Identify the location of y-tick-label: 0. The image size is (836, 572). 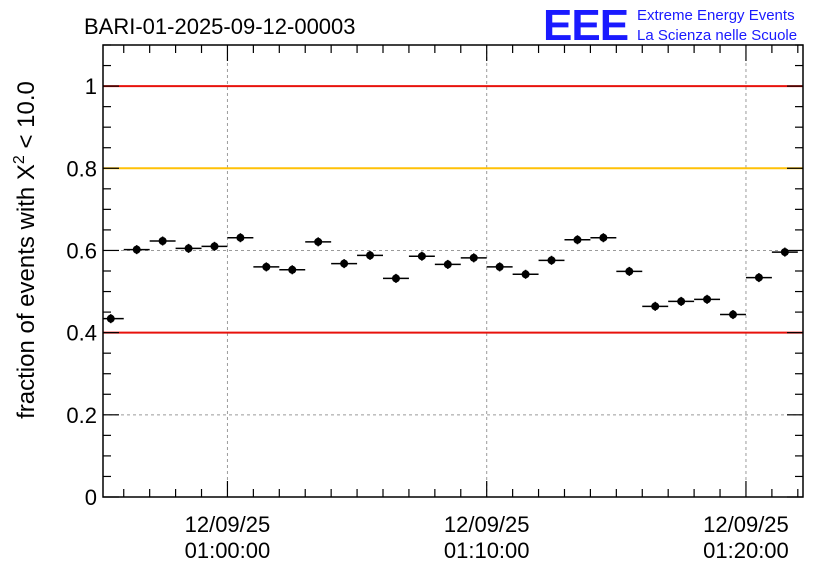
(91, 497).